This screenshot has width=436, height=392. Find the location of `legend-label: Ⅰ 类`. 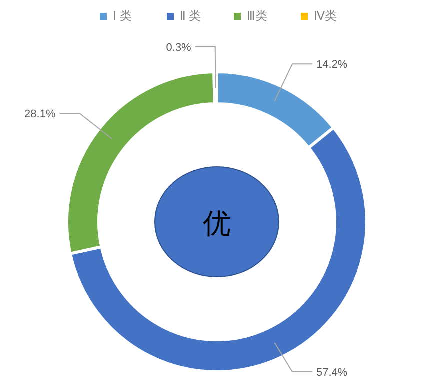

legend-label: Ⅰ 类 is located at coordinates (122, 16).